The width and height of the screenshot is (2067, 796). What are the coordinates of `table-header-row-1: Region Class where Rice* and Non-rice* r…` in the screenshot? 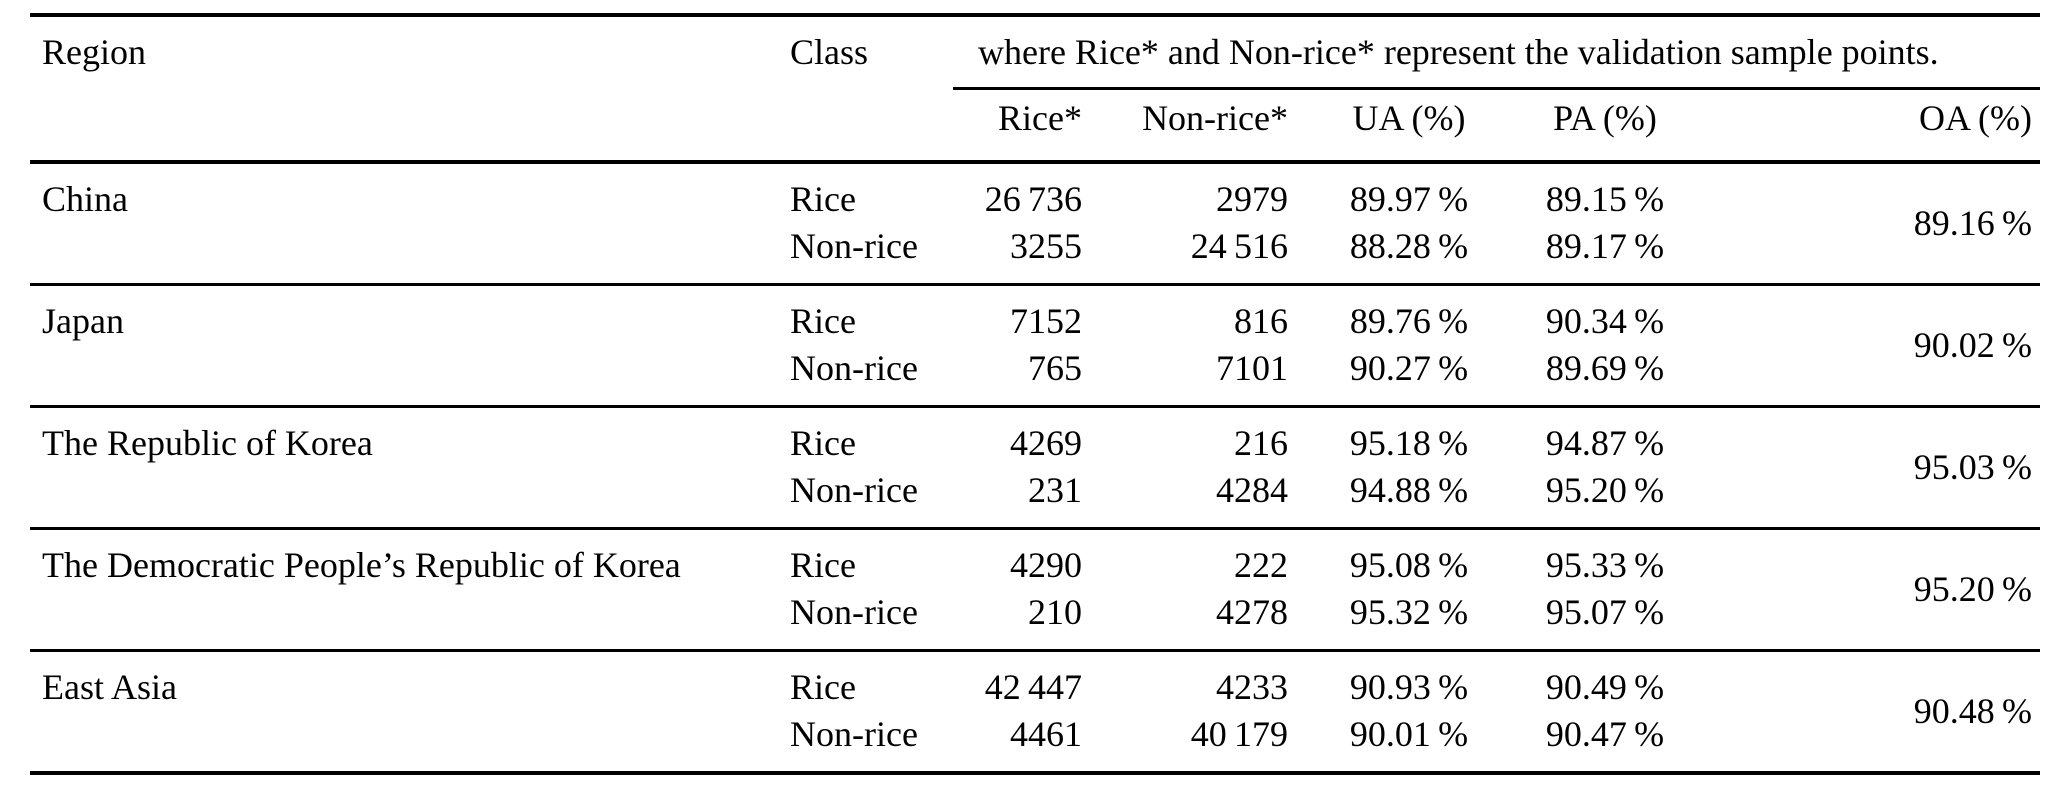 It's located at (1035, 52).